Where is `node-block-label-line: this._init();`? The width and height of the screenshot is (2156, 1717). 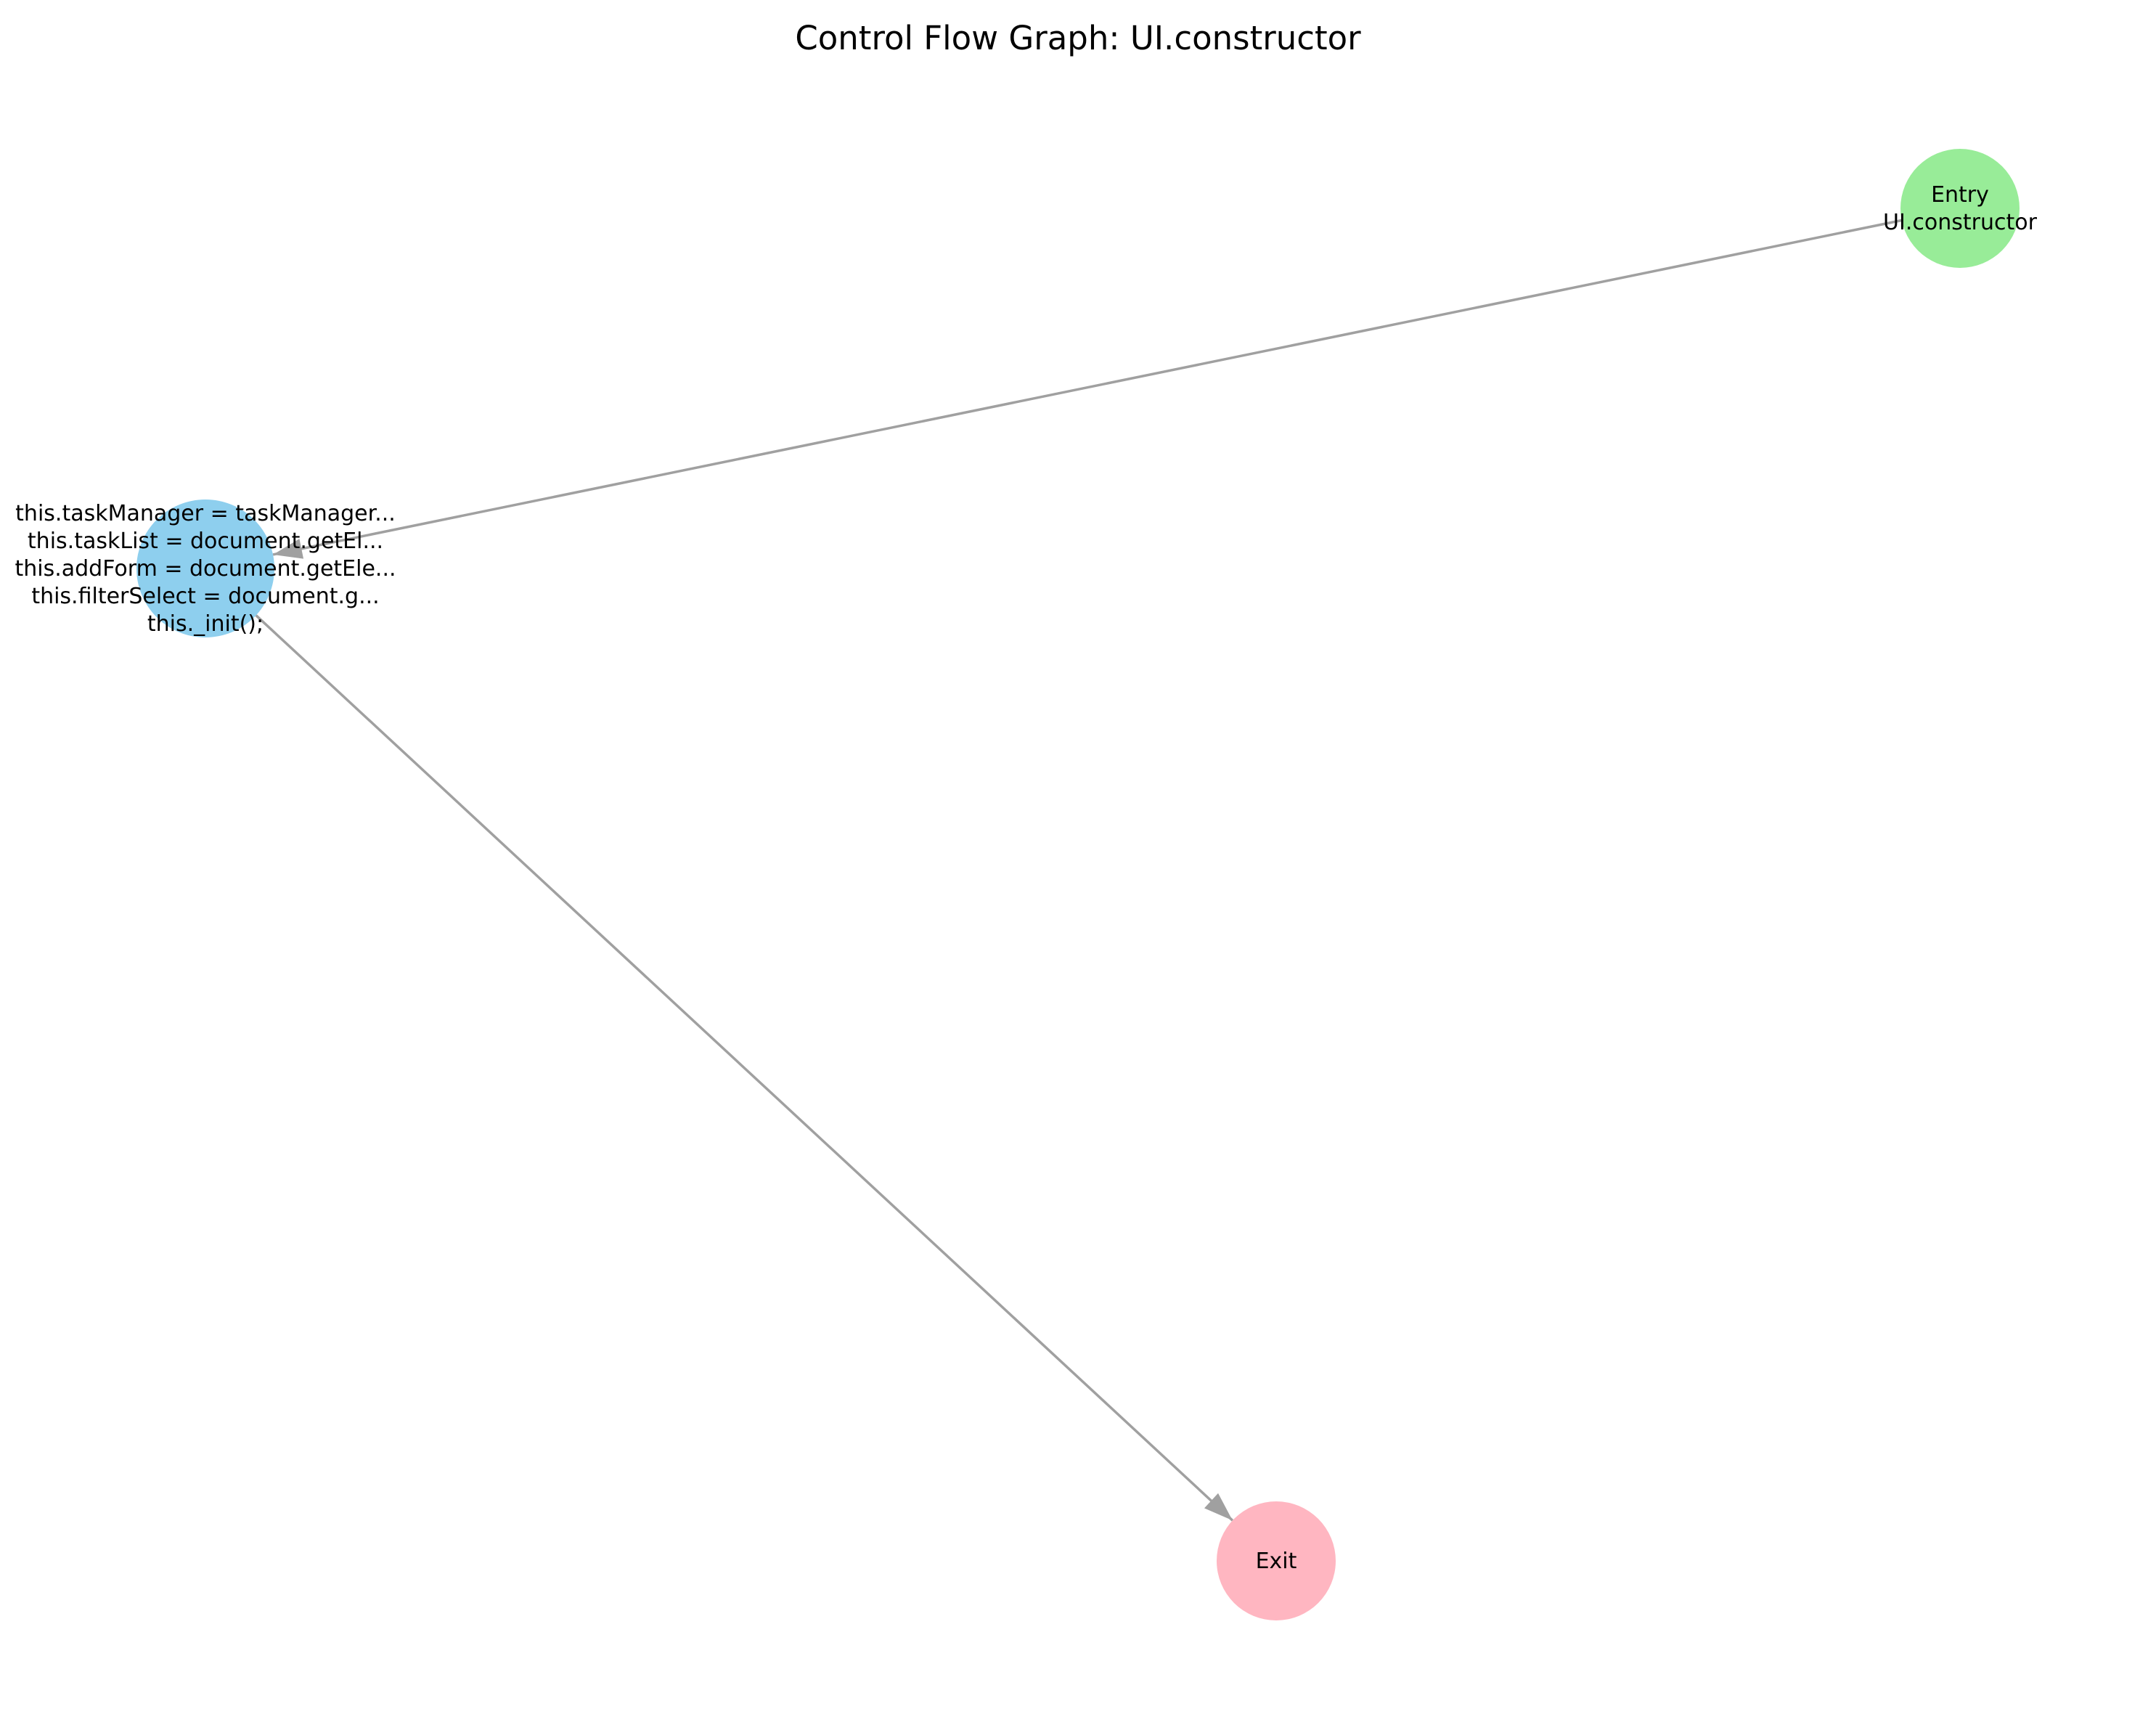
node-block-label-line: this._init(); is located at coordinates (206, 624).